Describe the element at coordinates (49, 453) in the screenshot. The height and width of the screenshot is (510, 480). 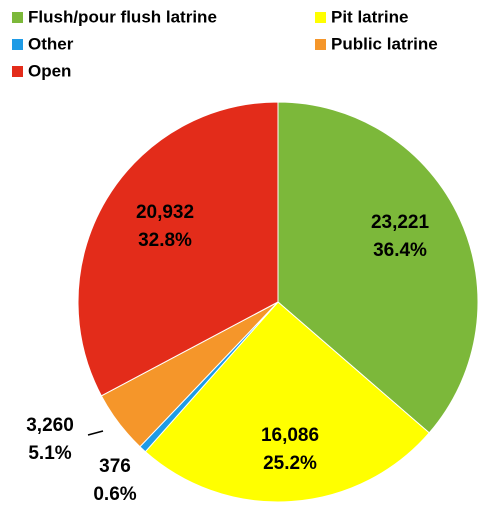
I see `percent-label: 5.1%` at that location.